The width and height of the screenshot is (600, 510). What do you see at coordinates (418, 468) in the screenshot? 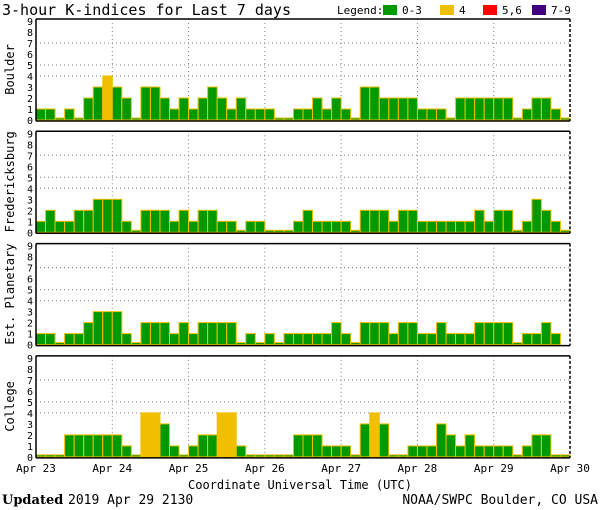
I see `x-tick-label: Apr 28` at bounding box center [418, 468].